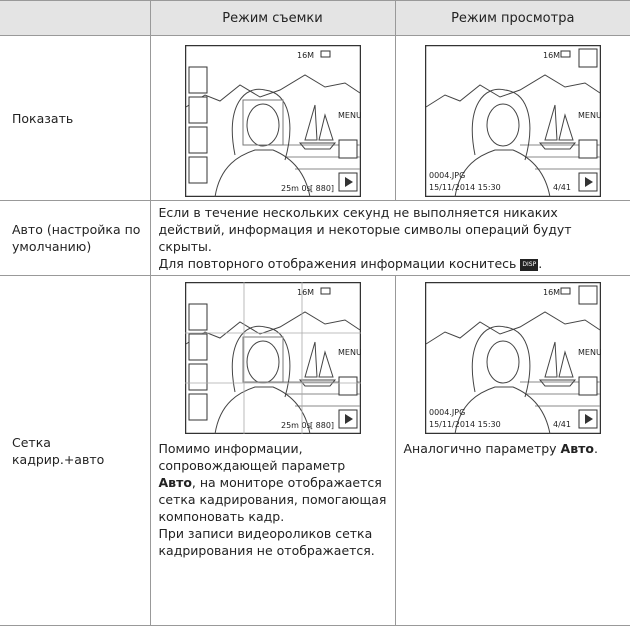  I want to click on header-cell: Режим съемки, so click(272, 18).